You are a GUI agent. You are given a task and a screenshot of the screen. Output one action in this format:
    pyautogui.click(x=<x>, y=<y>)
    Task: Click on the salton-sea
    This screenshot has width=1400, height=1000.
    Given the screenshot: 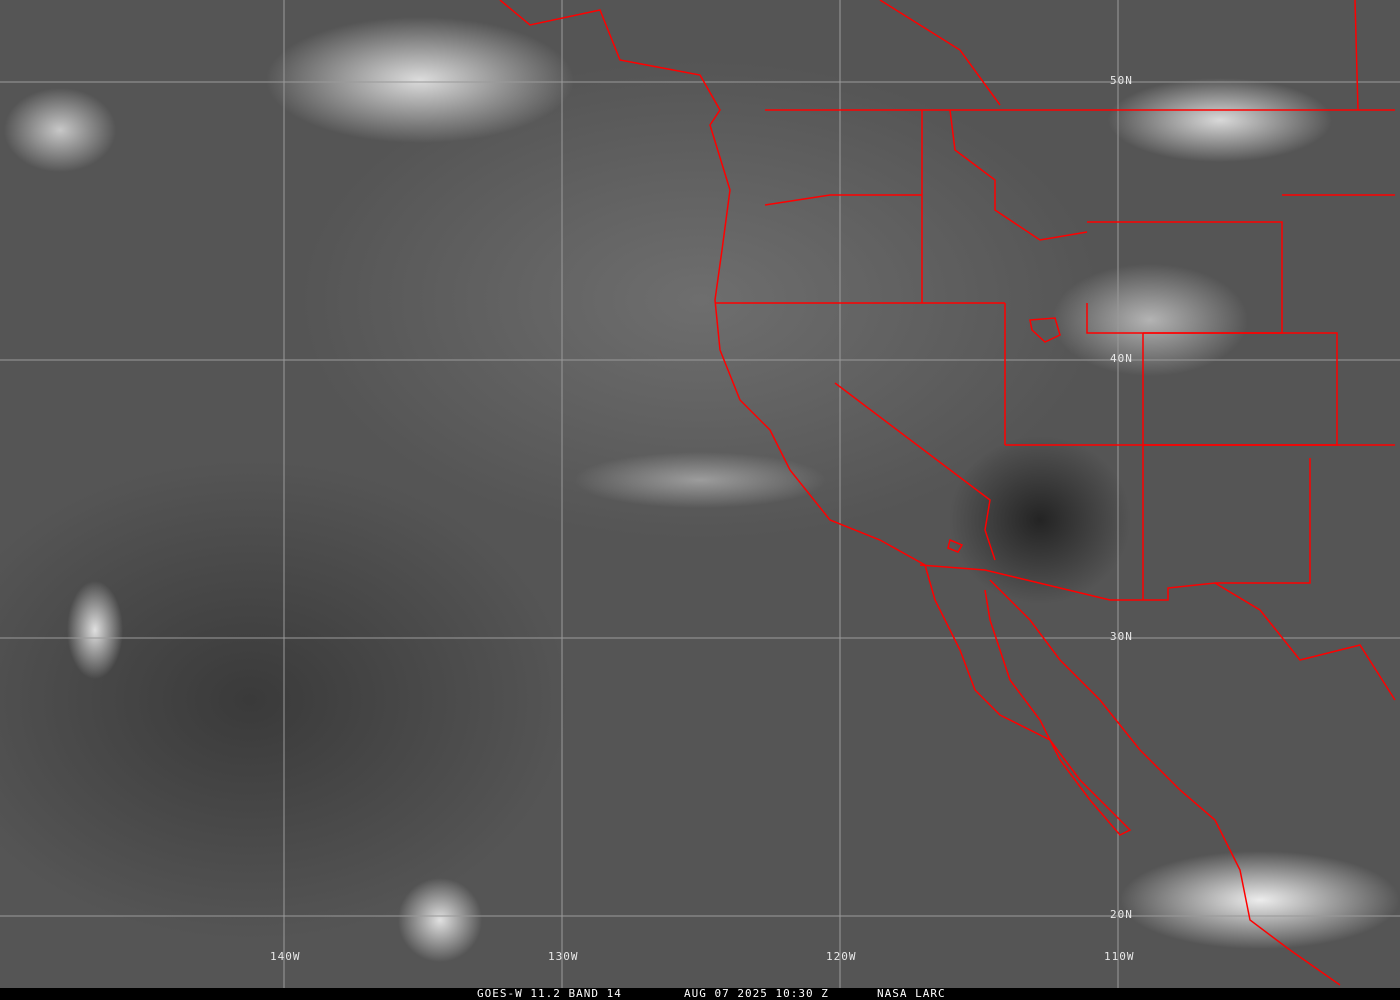 What is the action you would take?
    pyautogui.click(x=955, y=545)
    